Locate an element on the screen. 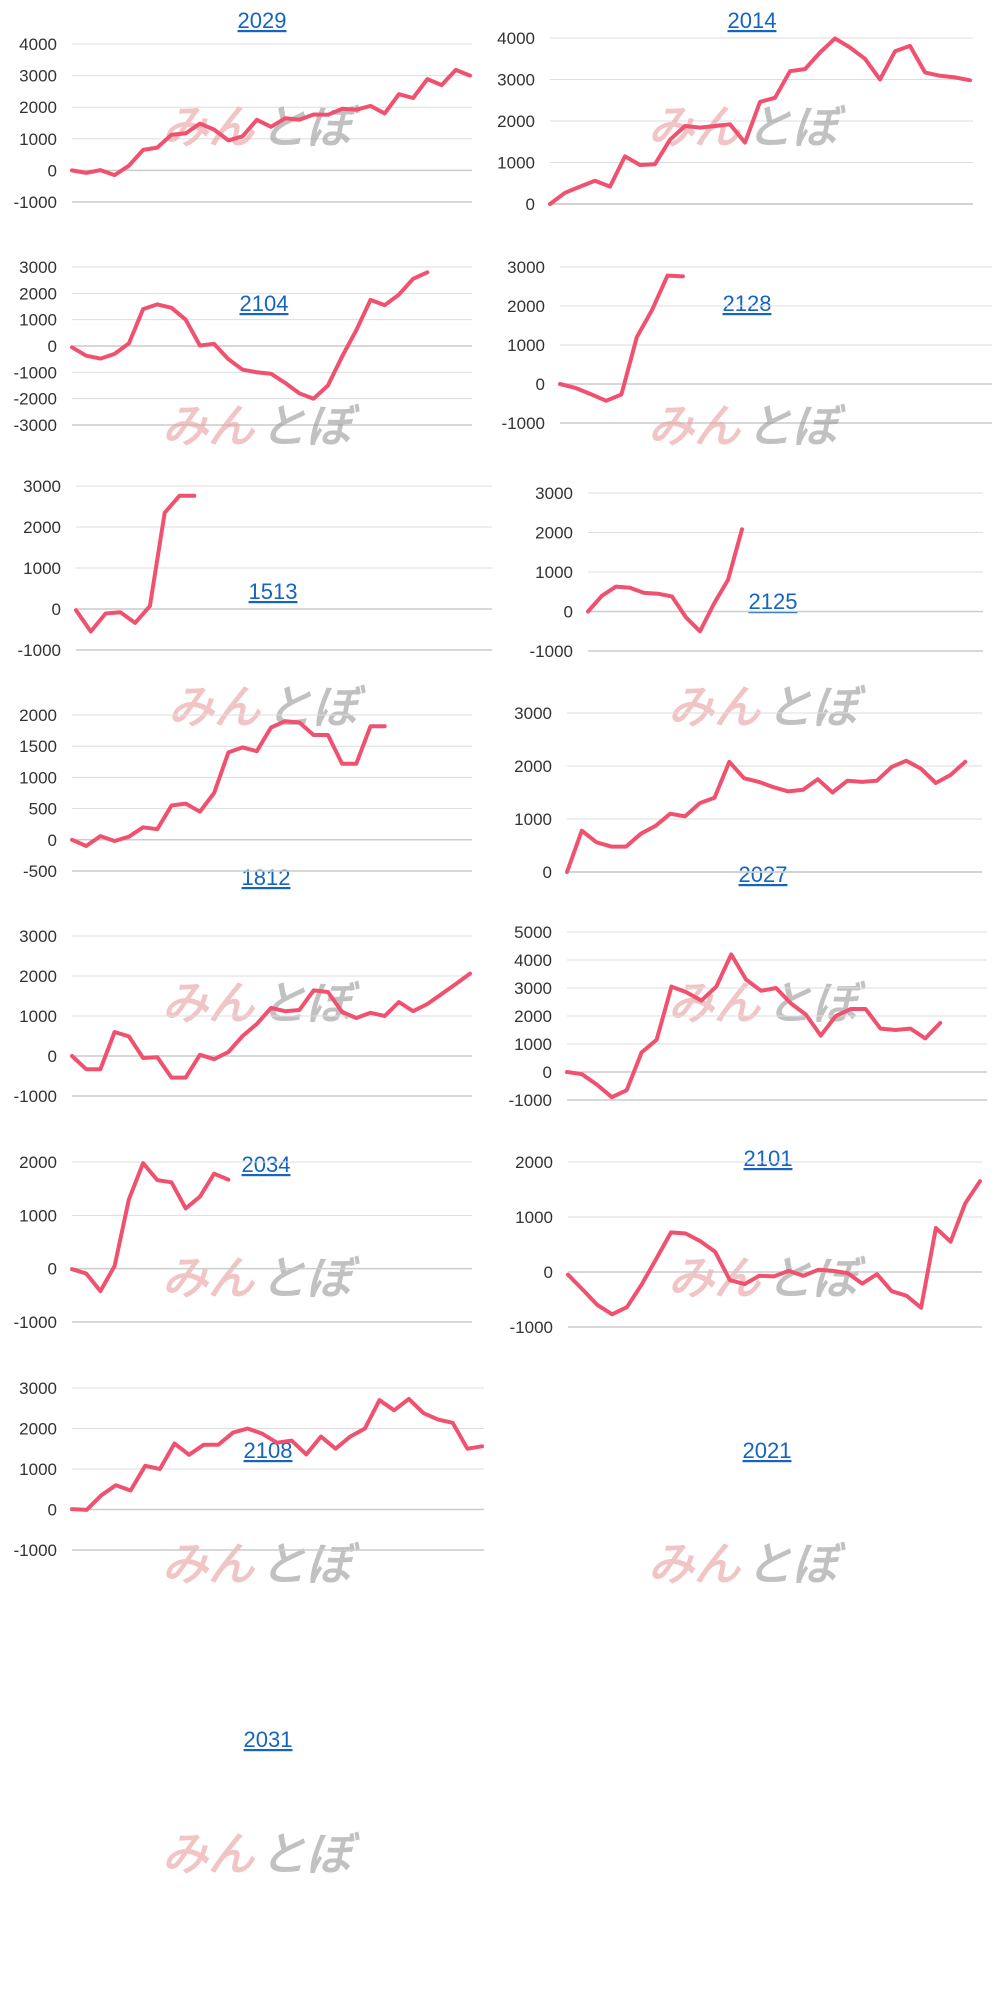  chart-panel-2104: 2104 3000 2000 1000 0 -1000 -2000 -3000 みん とぼ is located at coordinates (240, 408).